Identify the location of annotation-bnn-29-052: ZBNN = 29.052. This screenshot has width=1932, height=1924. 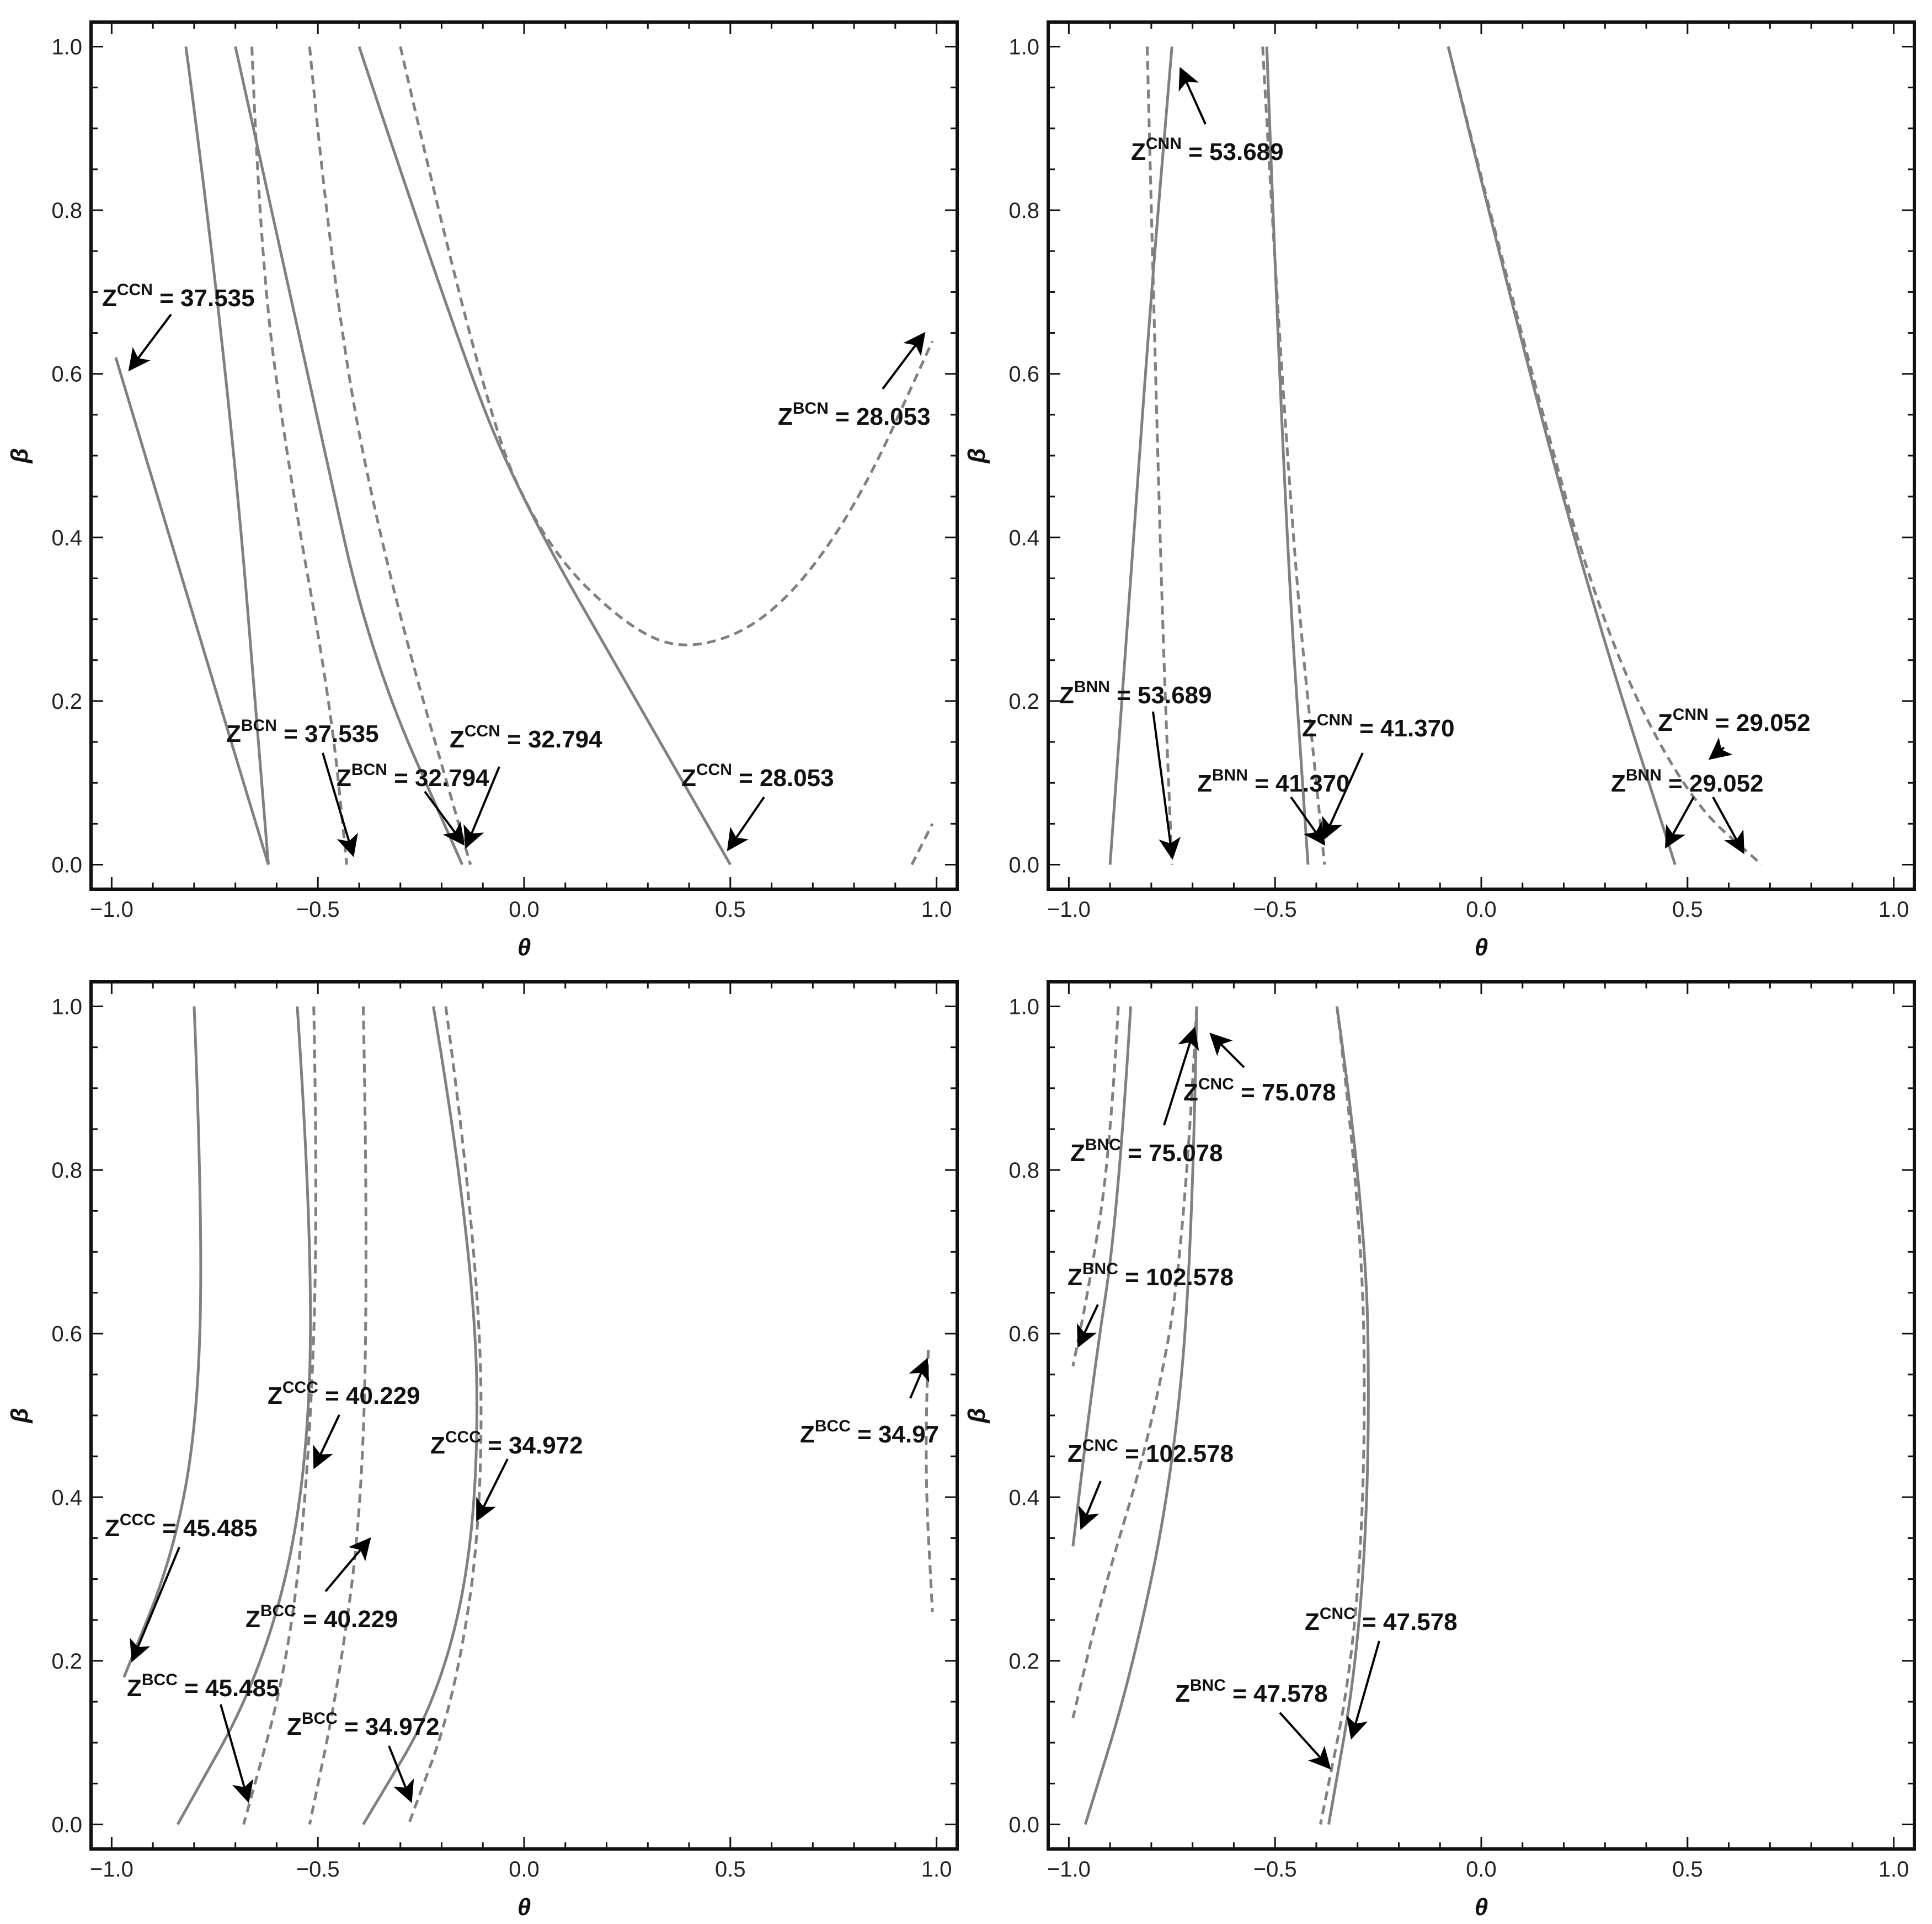
(1687, 808).